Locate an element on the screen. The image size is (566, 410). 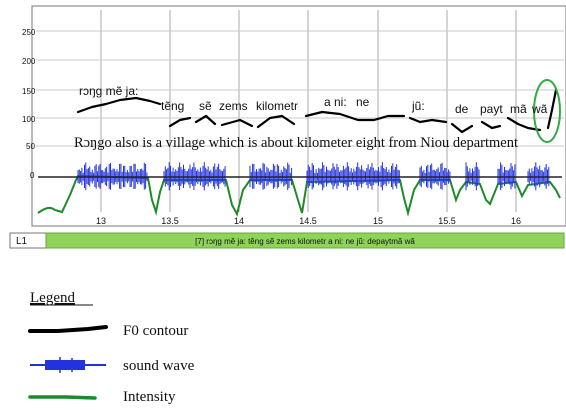
ipa-word: a ni: is located at coordinates (335, 102).